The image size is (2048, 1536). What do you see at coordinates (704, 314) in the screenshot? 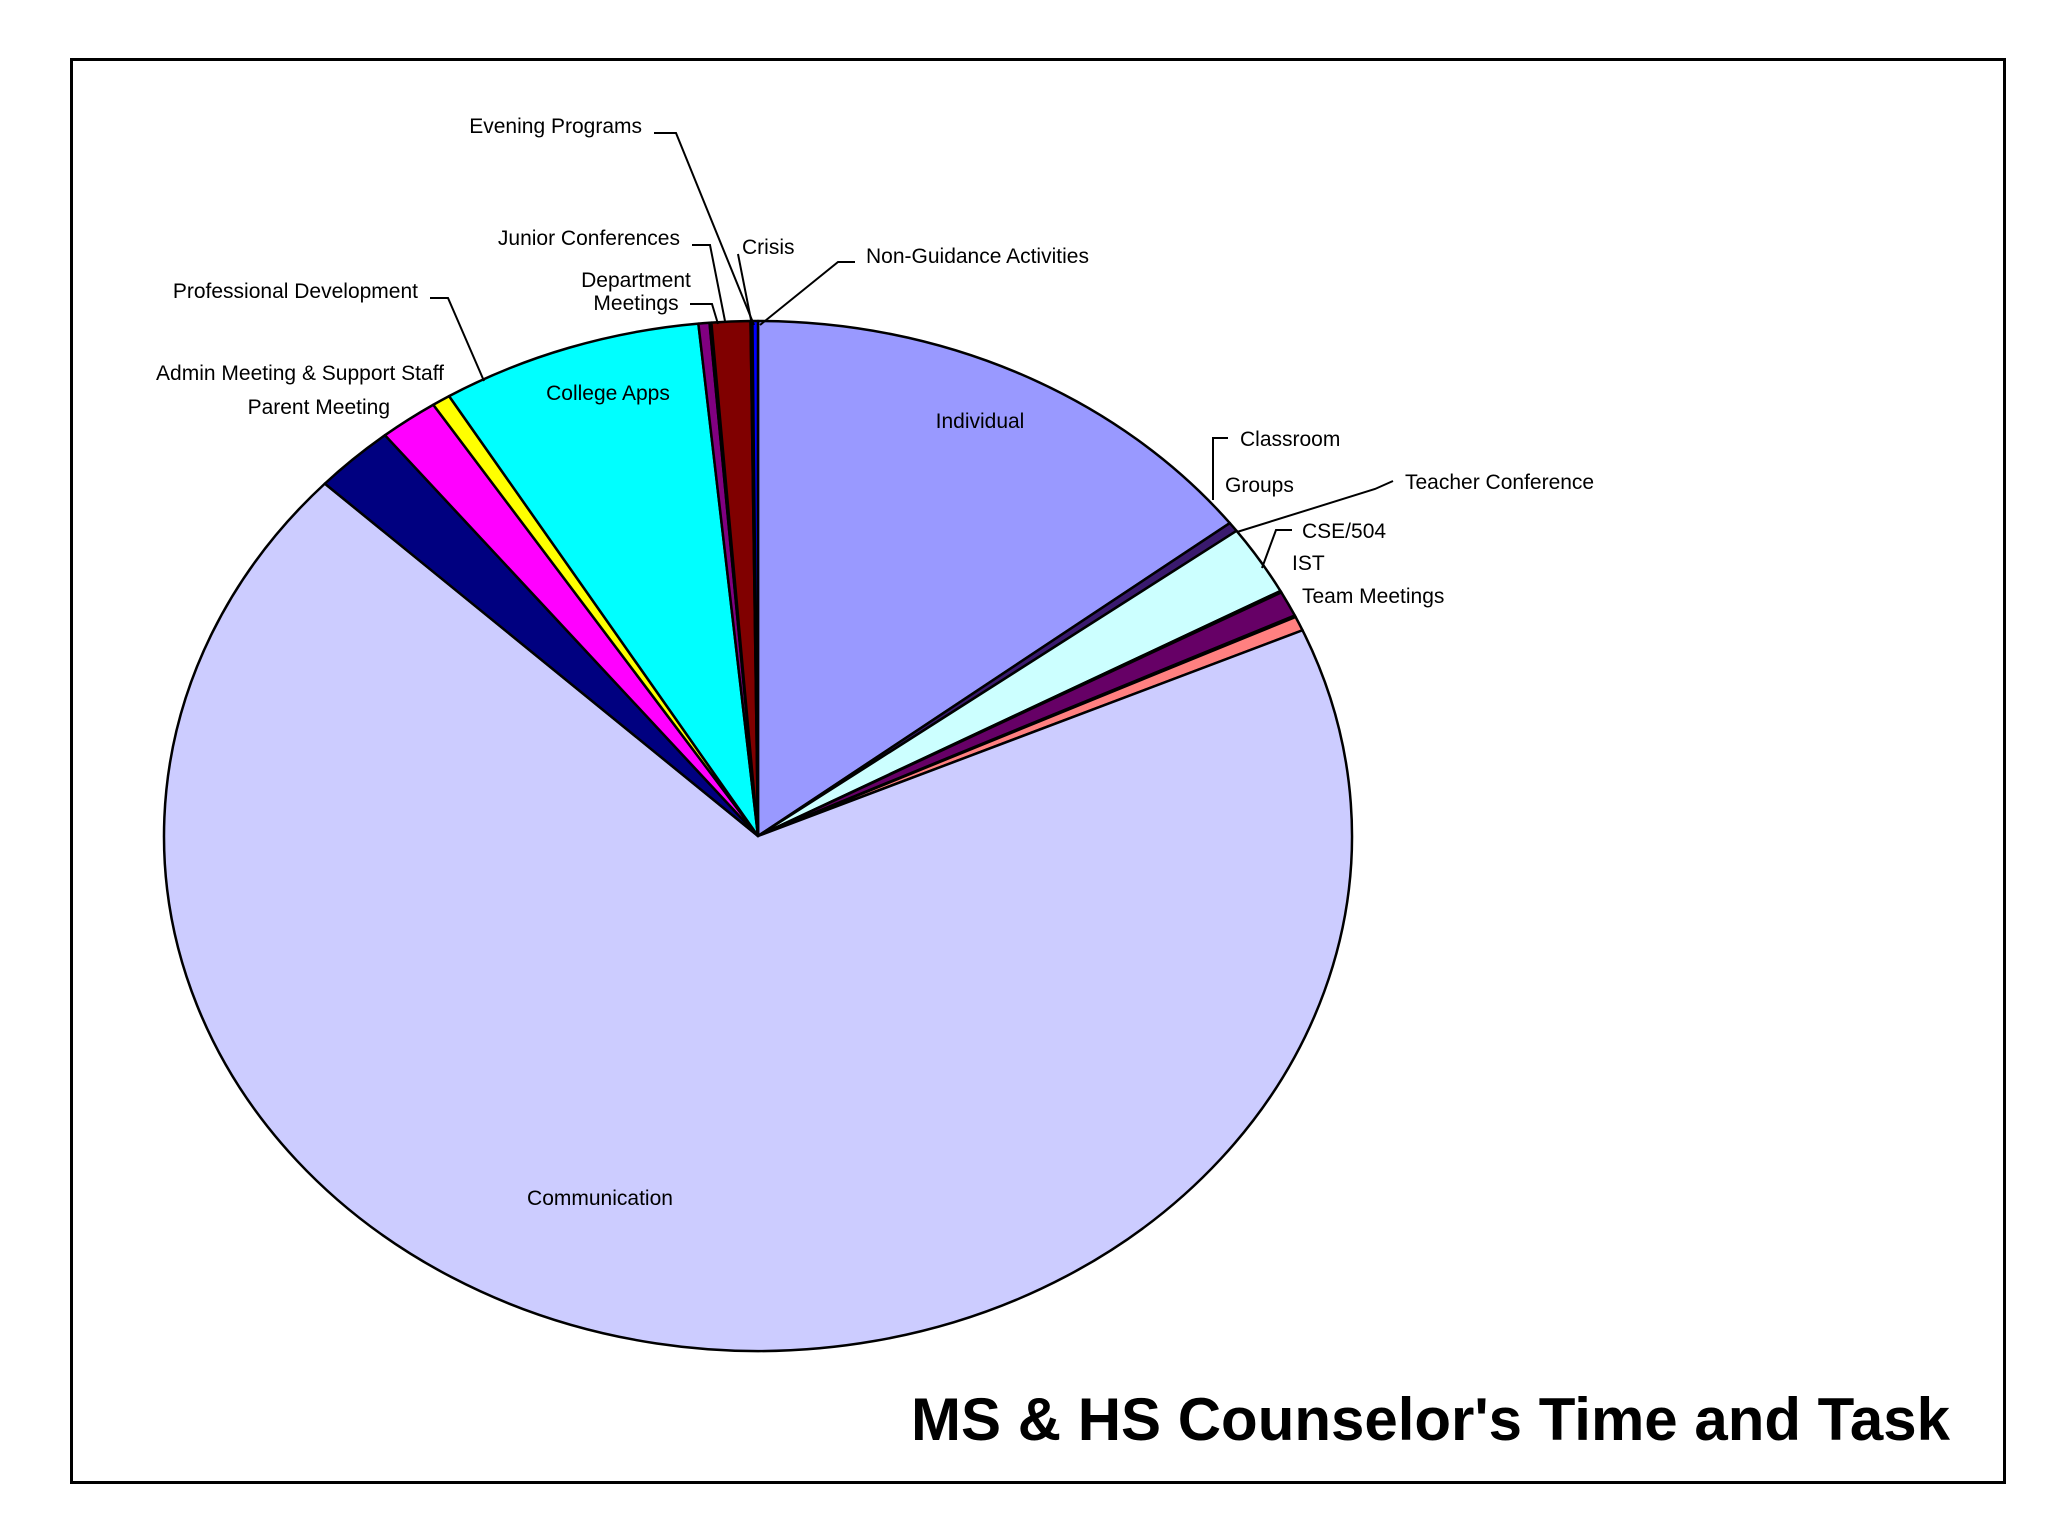
I see `leader-department-meetings` at bounding box center [704, 314].